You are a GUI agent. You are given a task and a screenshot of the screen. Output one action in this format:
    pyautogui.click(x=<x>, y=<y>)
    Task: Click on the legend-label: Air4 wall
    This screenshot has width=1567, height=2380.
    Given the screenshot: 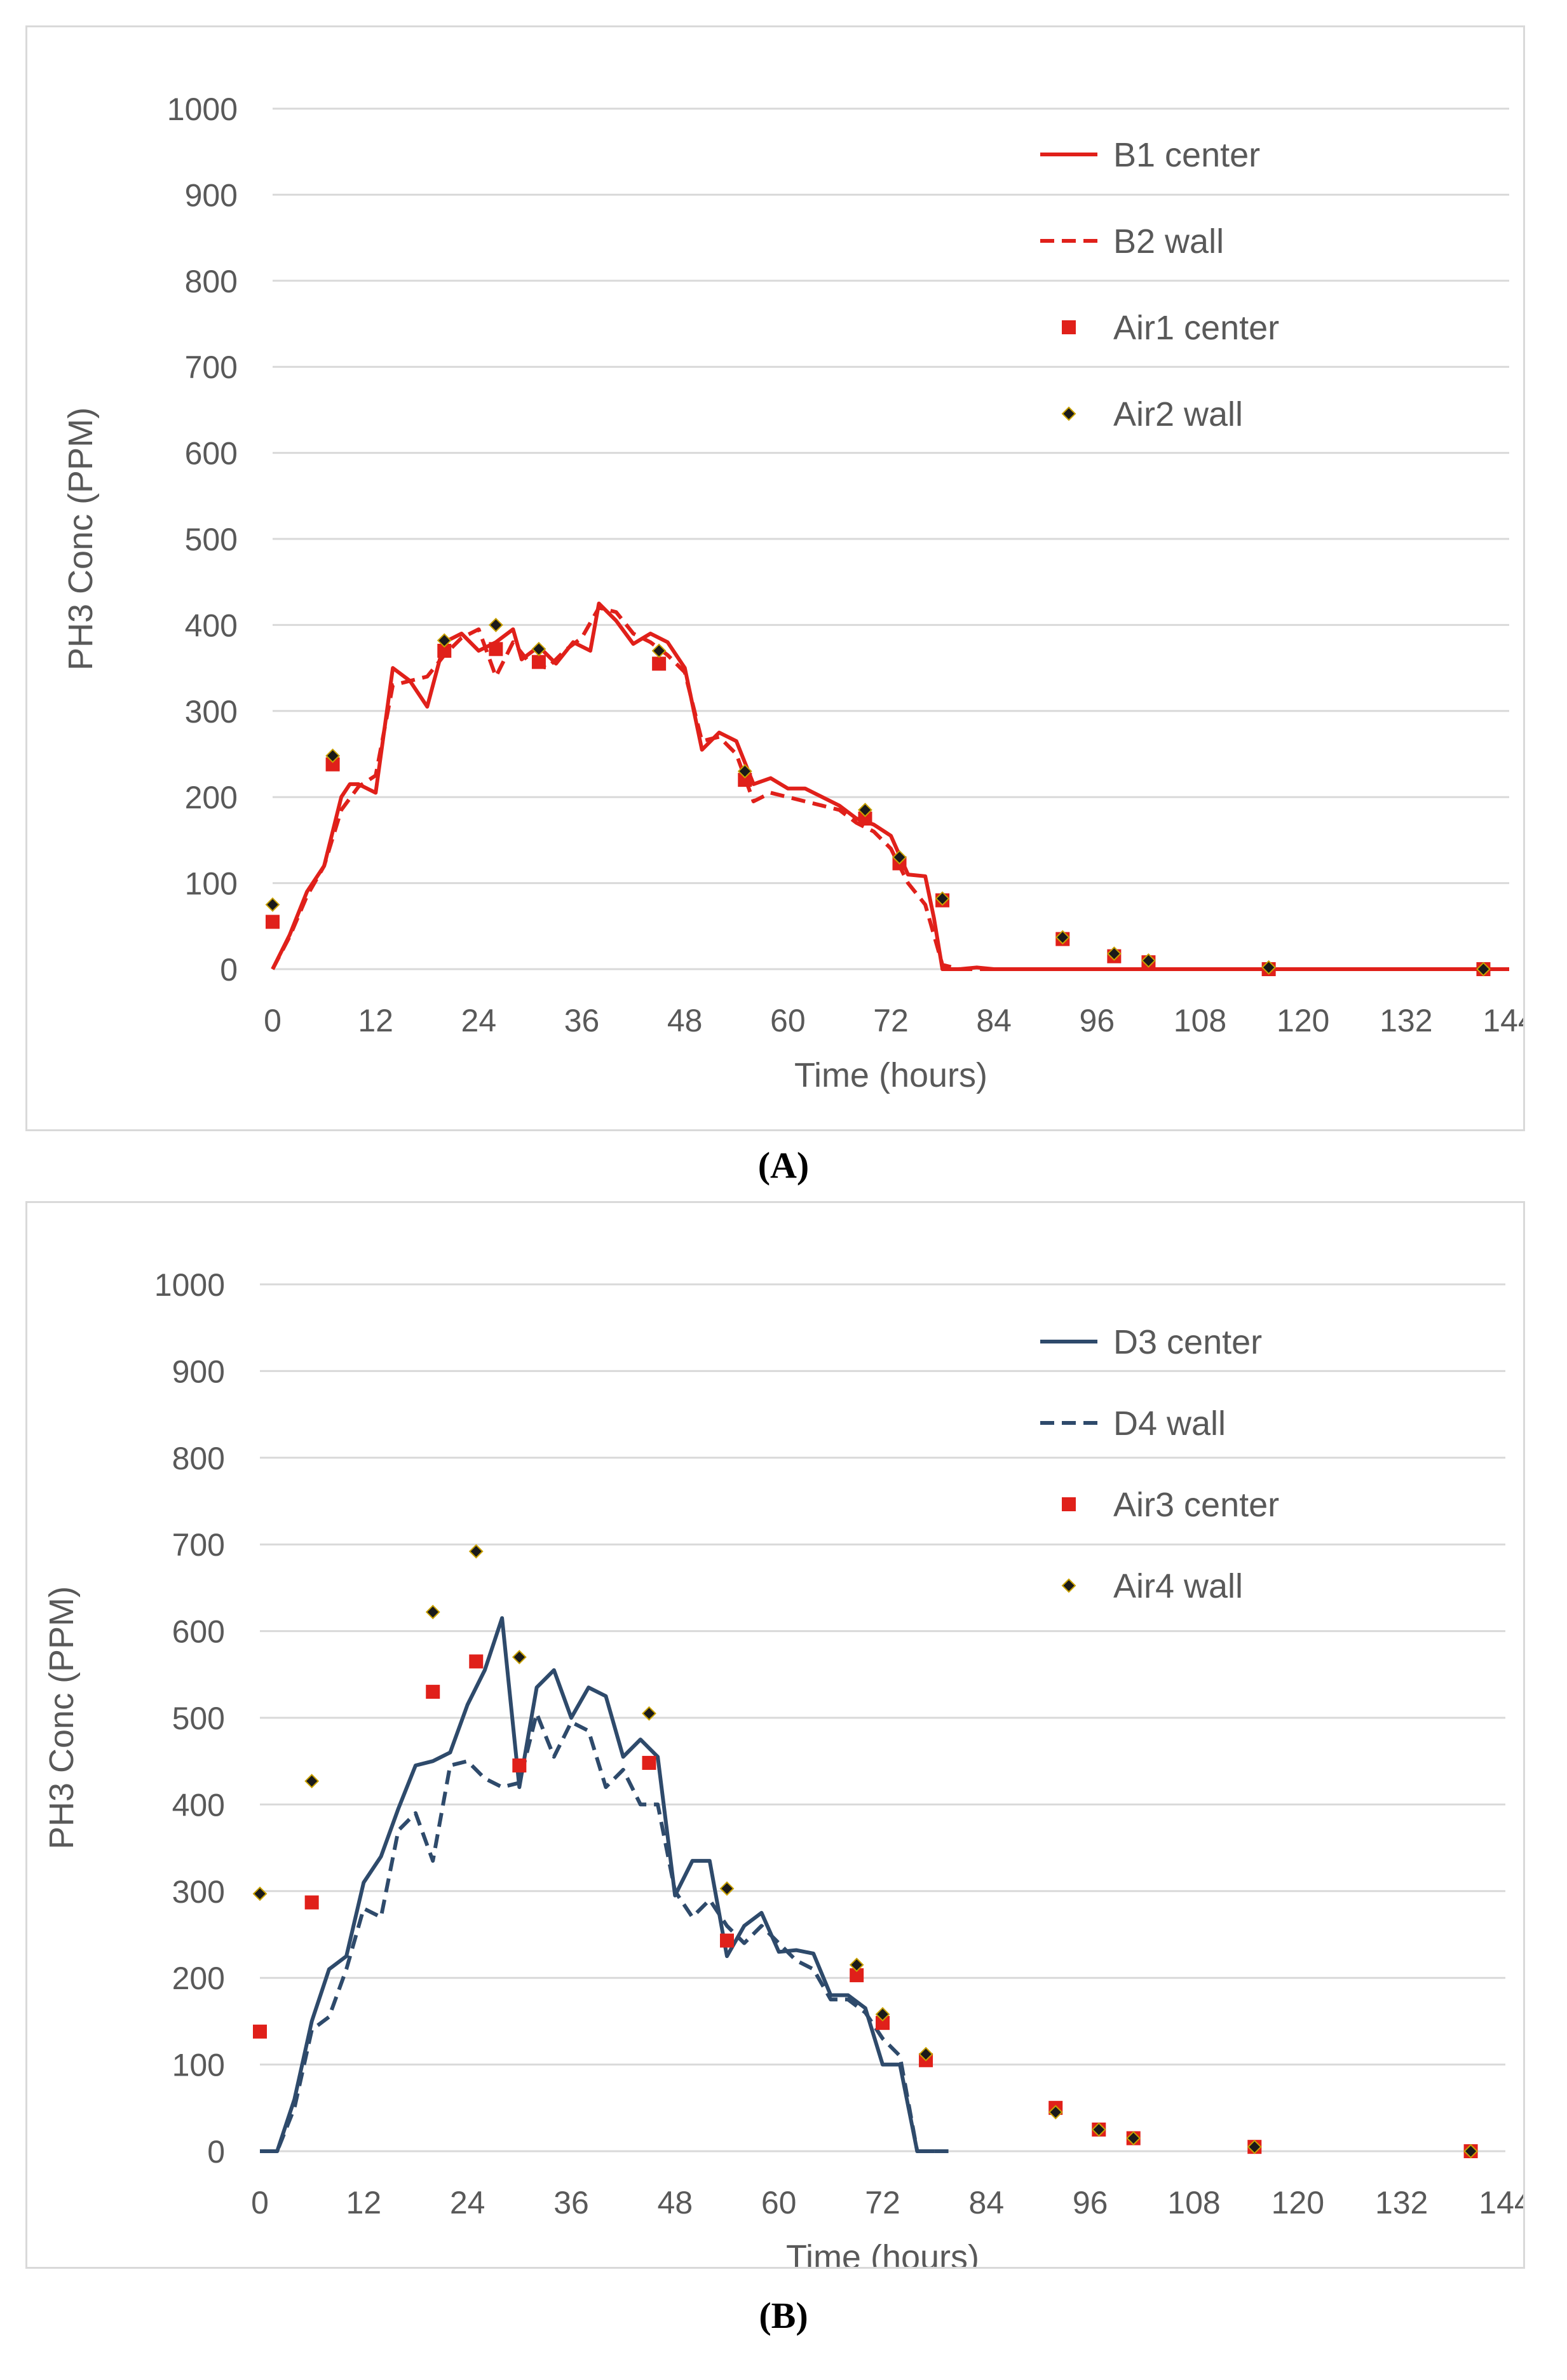 What is the action you would take?
    pyautogui.click(x=1178, y=1586)
    